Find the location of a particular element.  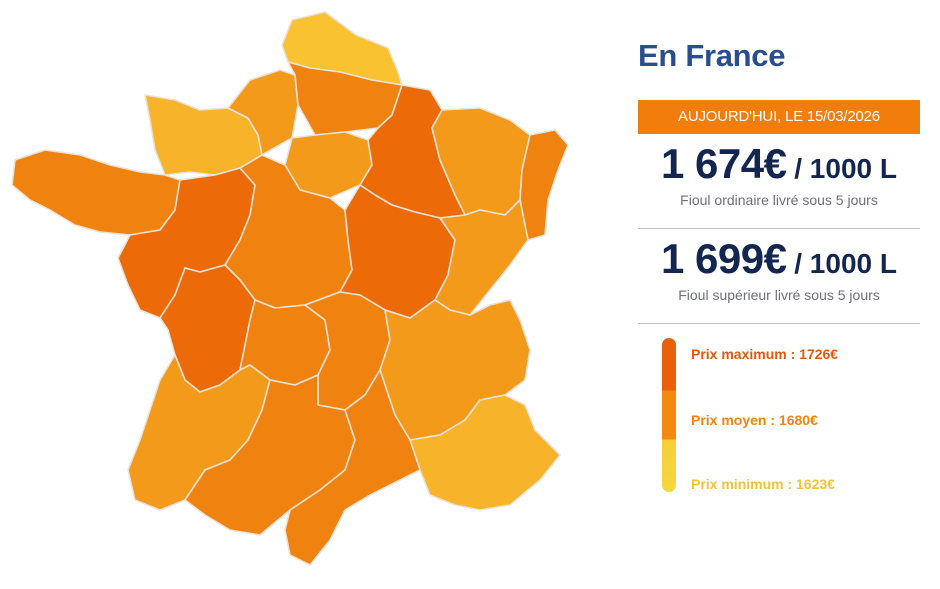

price-superior-line: 1 699€ / 1000 L is located at coordinates (779, 259).